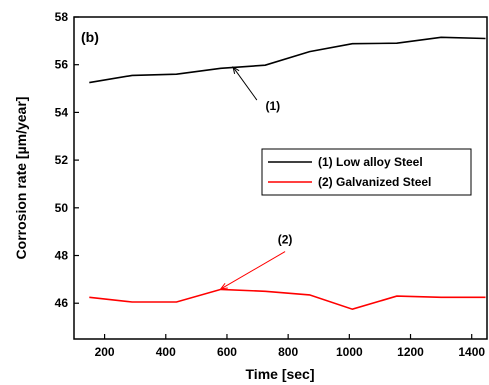  Describe the element at coordinates (287, 60) in the screenshot. I see `series-line-low-alloy-steel` at that location.